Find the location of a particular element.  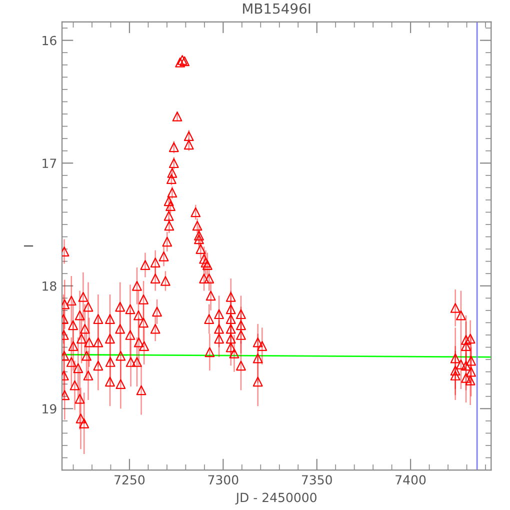

x-tick-label: 7300 is located at coordinates (223, 480).